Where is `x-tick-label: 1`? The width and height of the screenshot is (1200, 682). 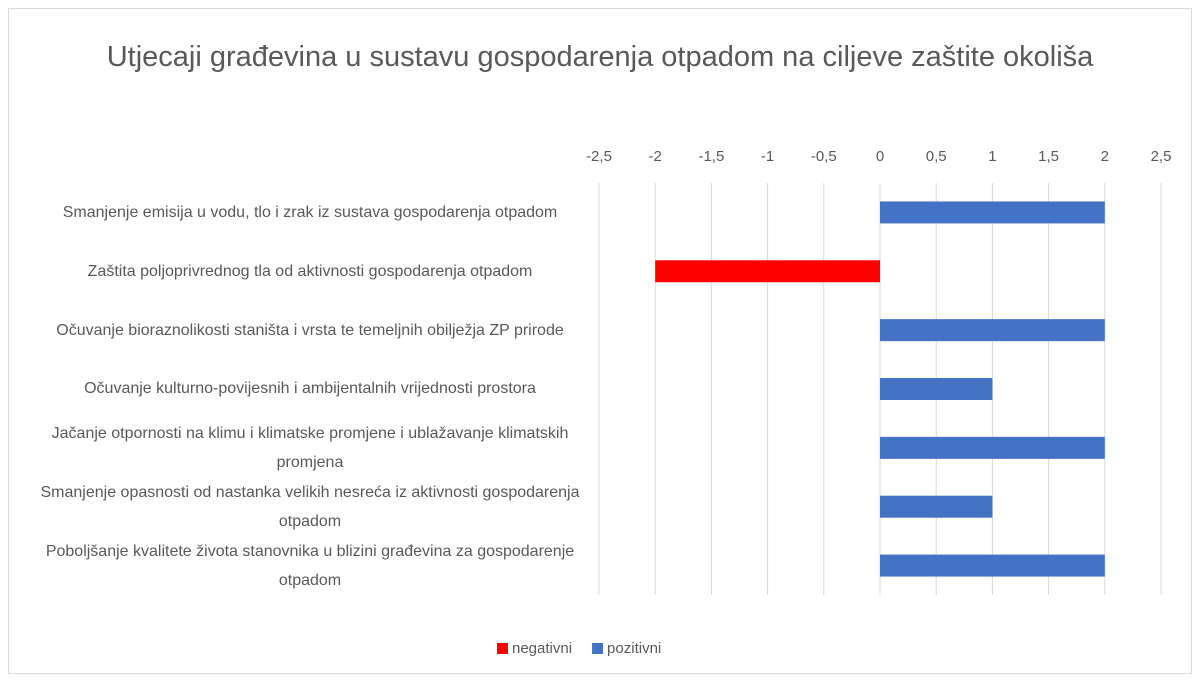 x-tick-label: 1 is located at coordinates (992, 156).